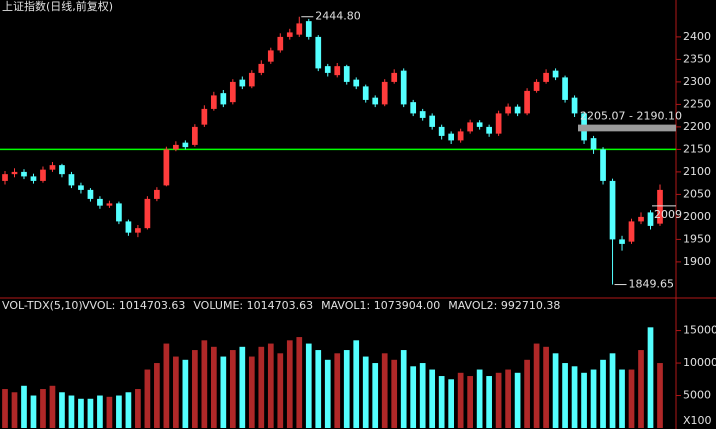 This screenshot has width=716, height=429. I want to click on range-box, so click(627, 128).